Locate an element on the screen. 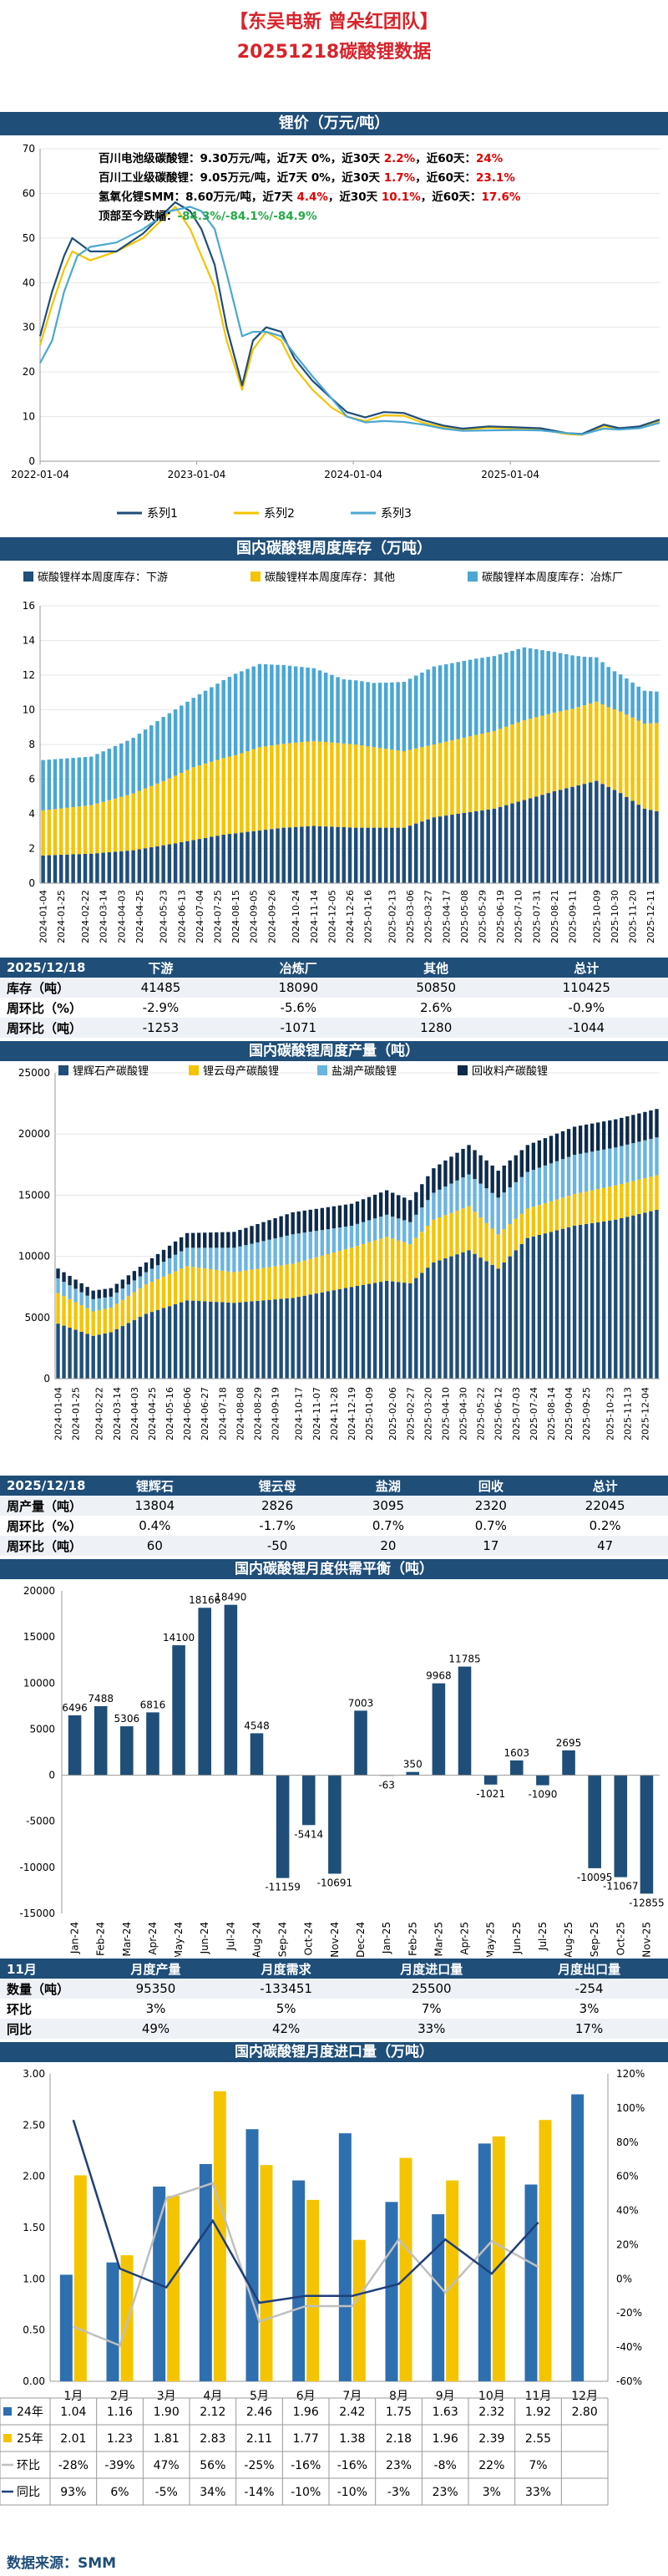  x-tick-label: 2025-07-03 is located at coordinates (516, 1413).